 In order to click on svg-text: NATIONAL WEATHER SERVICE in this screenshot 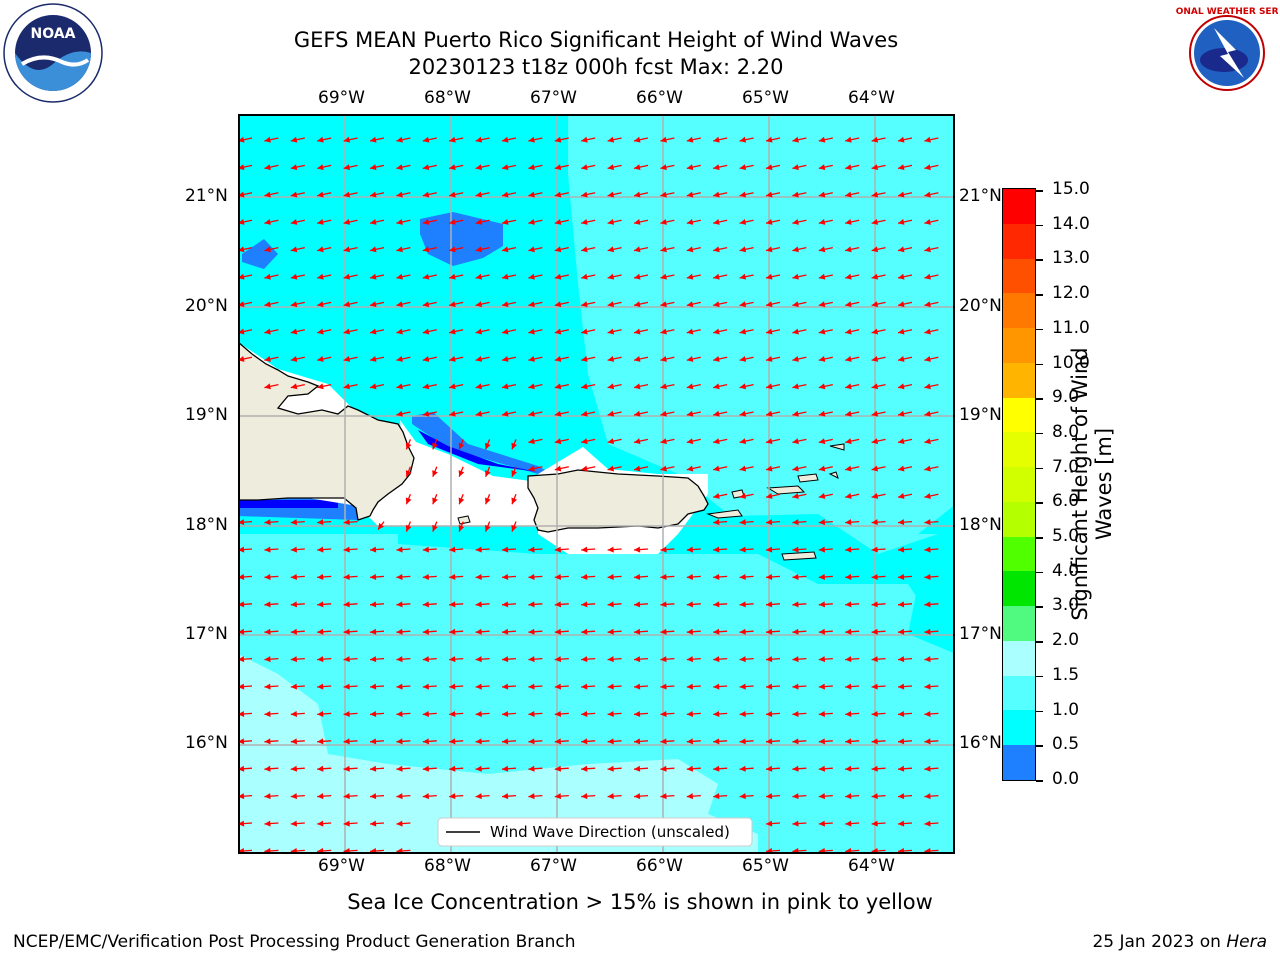, I will do `click(1227, 12)`.